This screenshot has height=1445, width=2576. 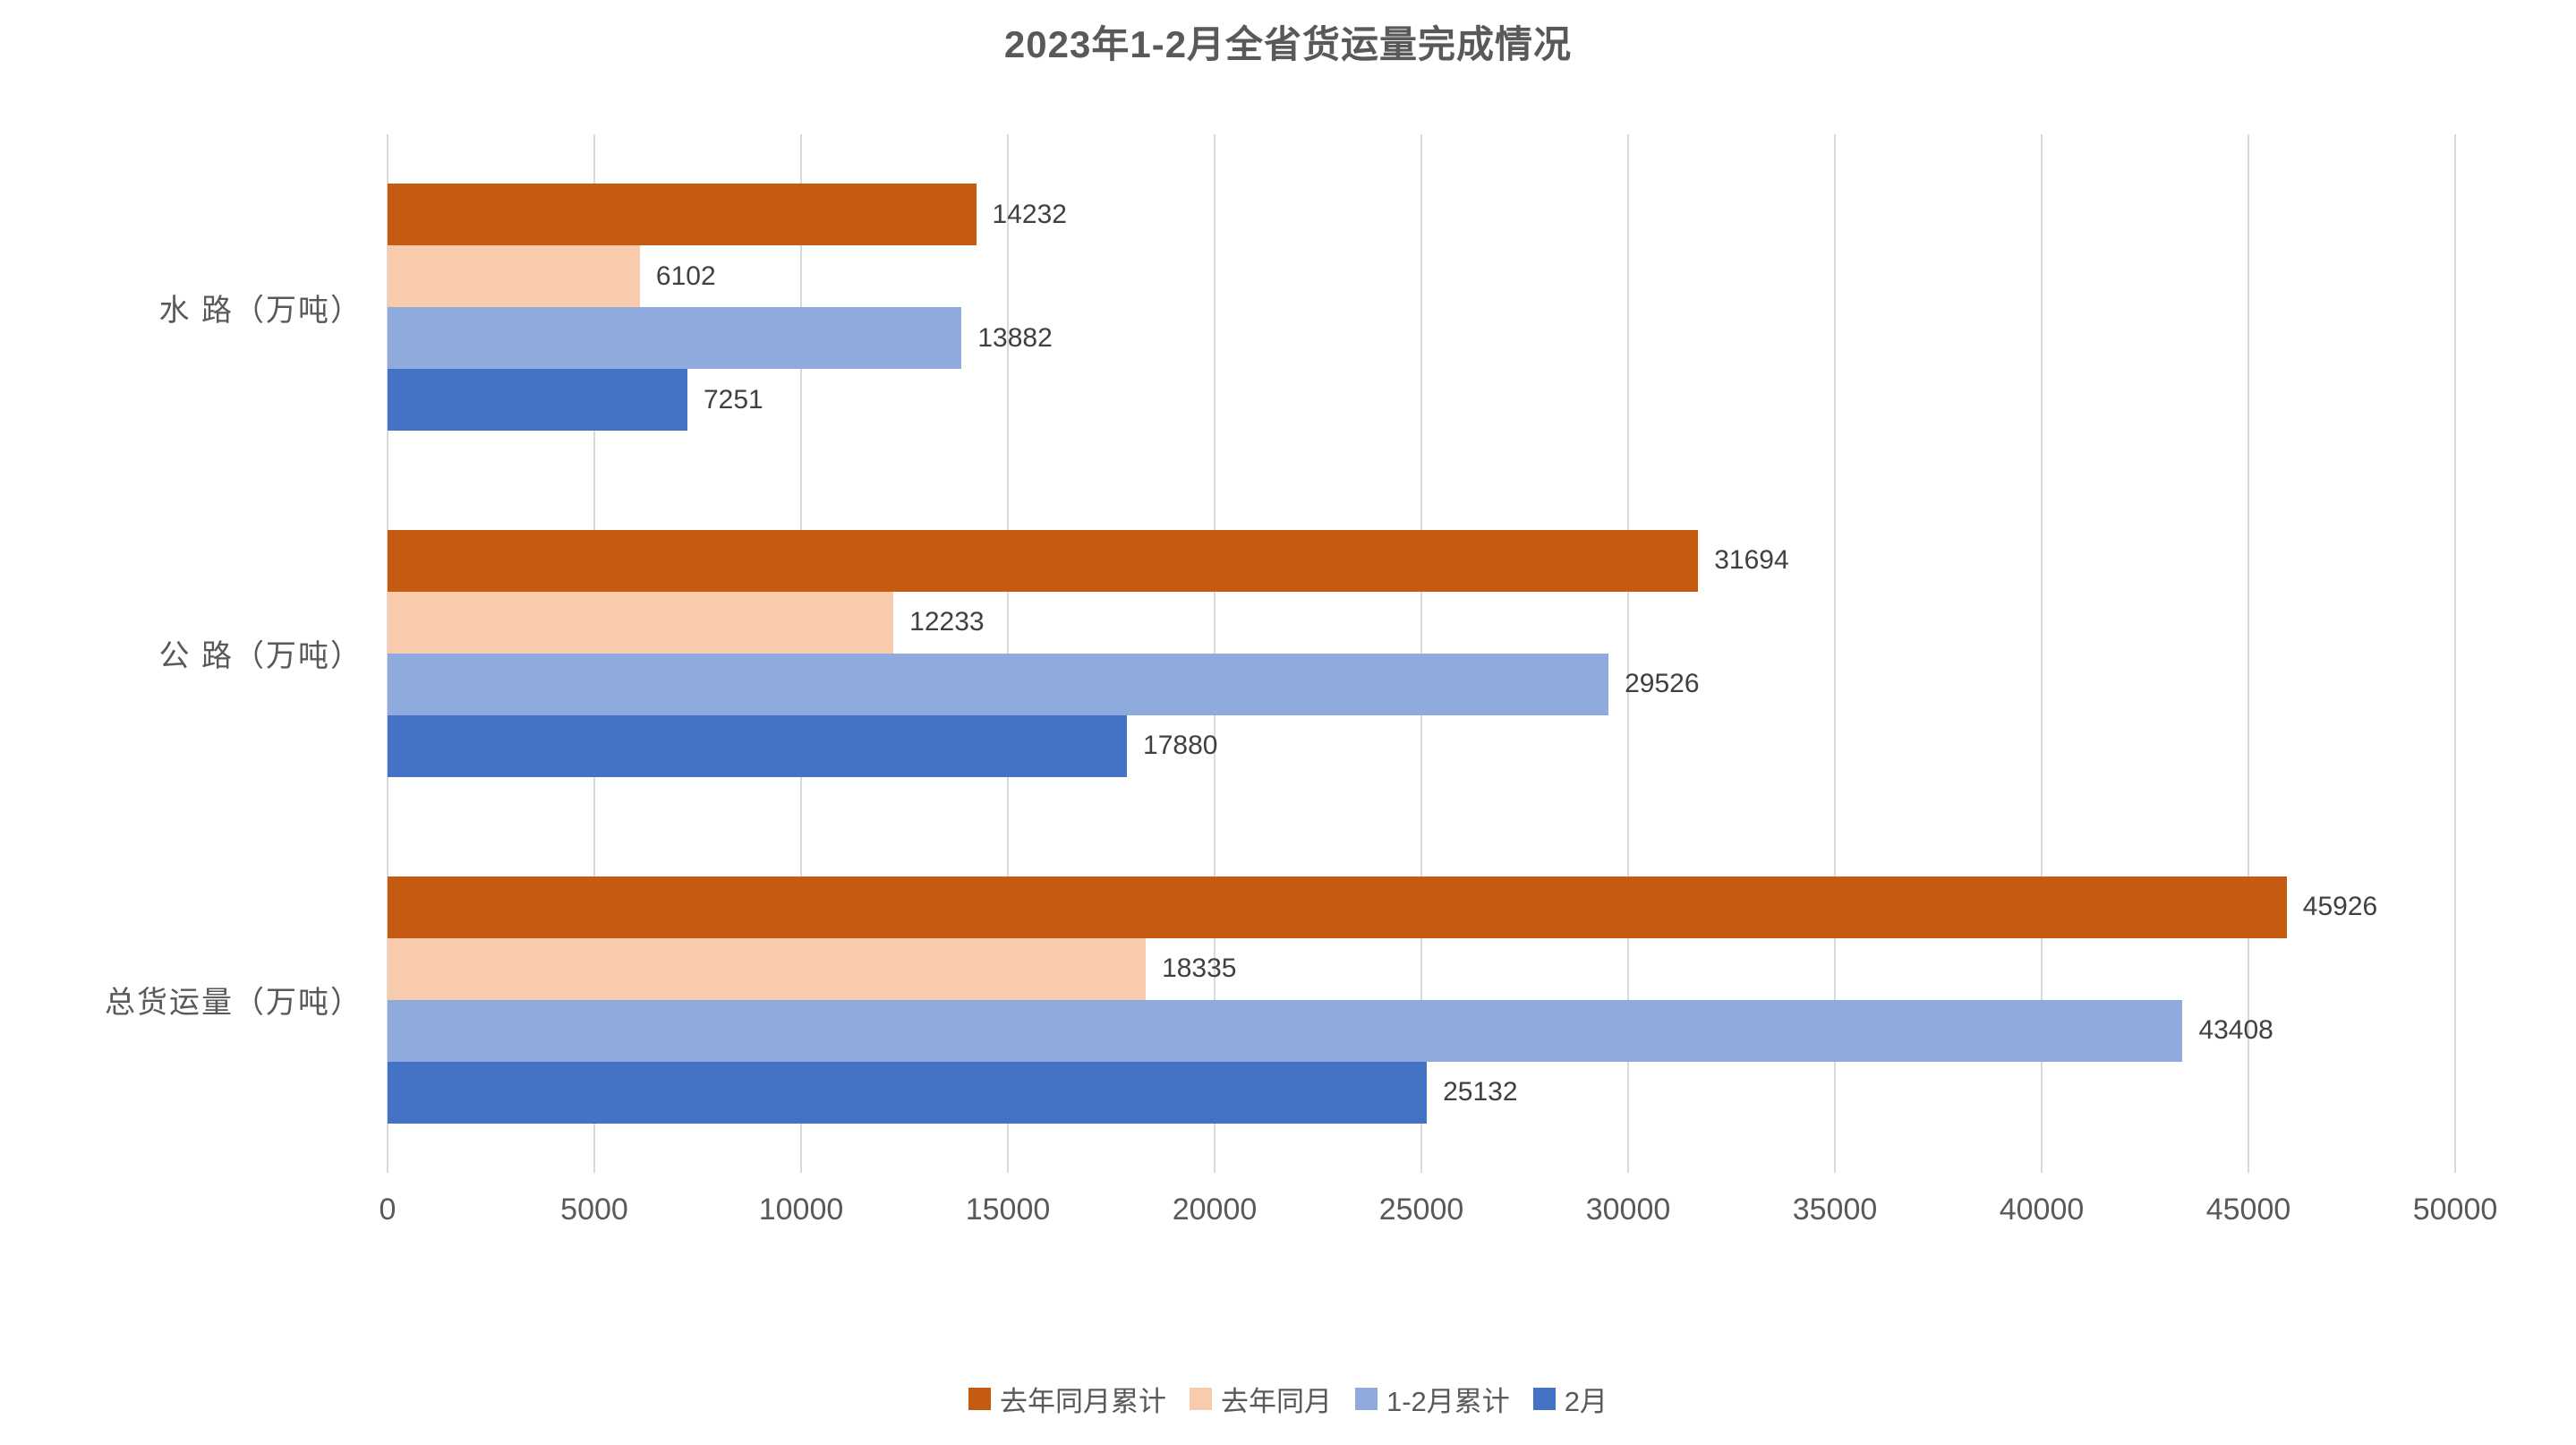 What do you see at coordinates (1288, 44) in the screenshot?
I see `chart-title: 2023年1-2月全省货运量完成情况` at bounding box center [1288, 44].